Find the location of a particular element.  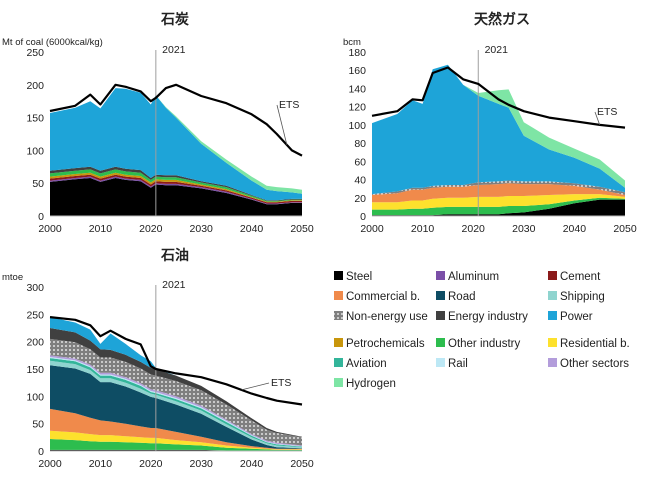

legend-swatch-rail is located at coordinates (440, 362).